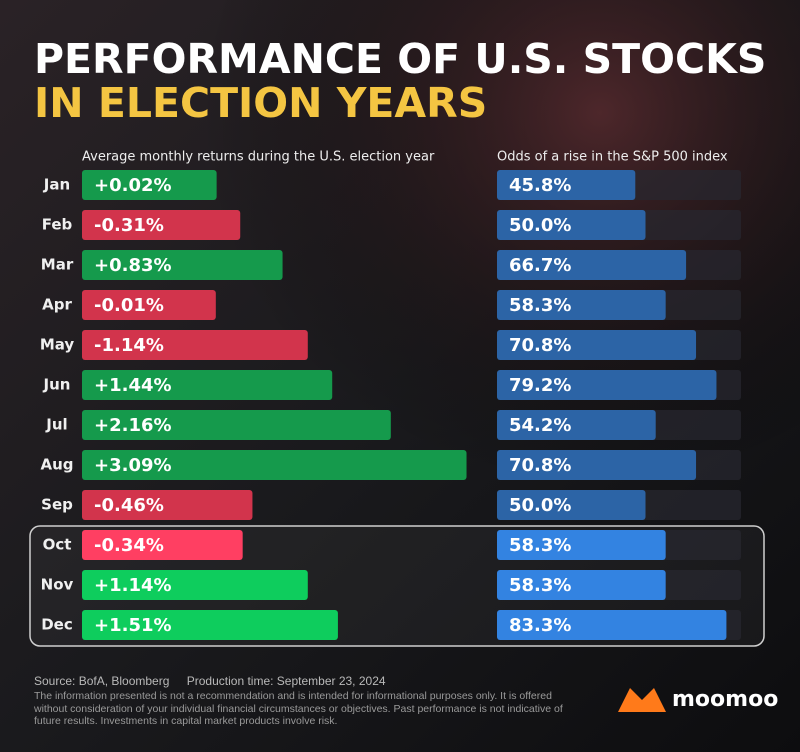 Image resolution: width=800 pixels, height=752 pixels. I want to click on odds-label: 45.8%, so click(540, 185).